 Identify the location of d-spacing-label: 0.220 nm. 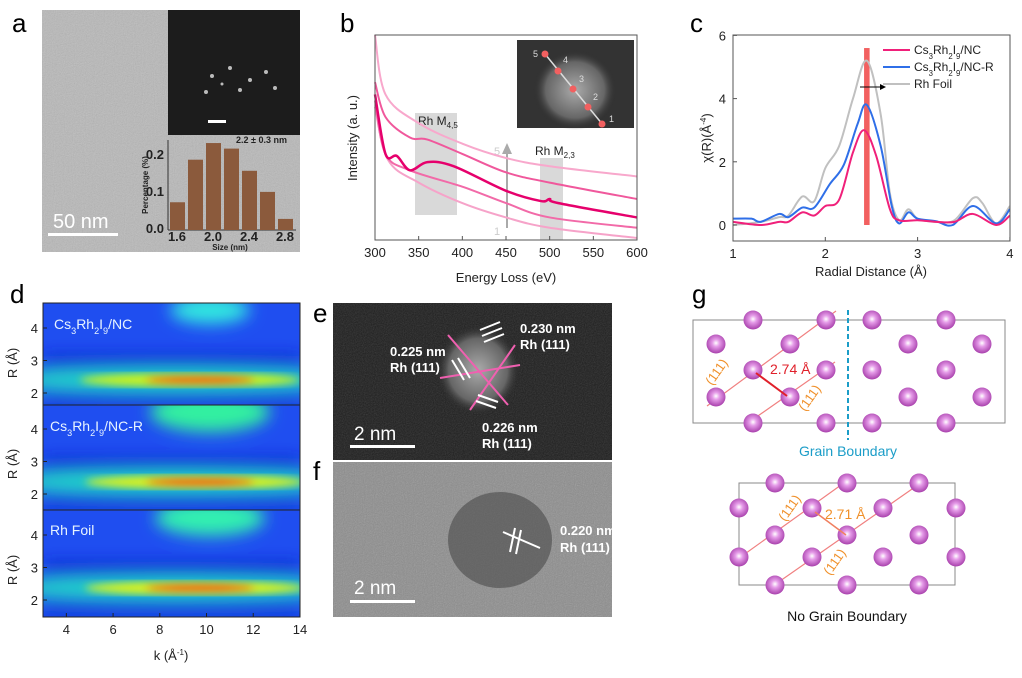
(588, 530).